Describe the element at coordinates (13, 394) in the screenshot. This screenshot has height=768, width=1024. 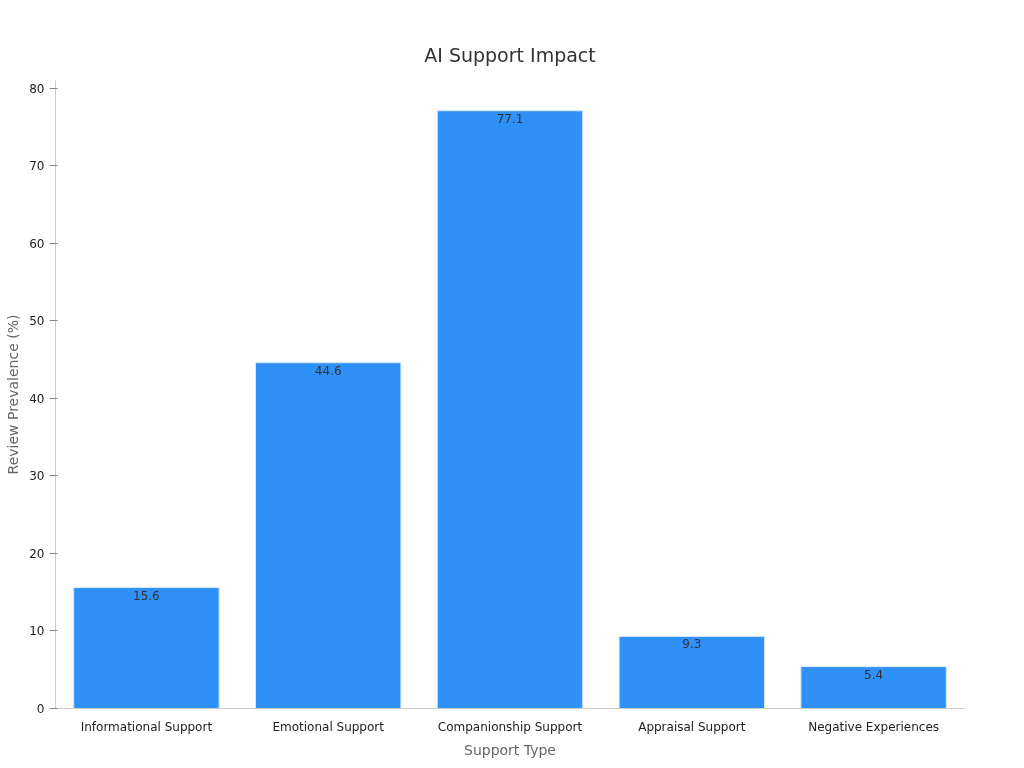
I see `y-axis-title: Review Prevalence (%)` at that location.